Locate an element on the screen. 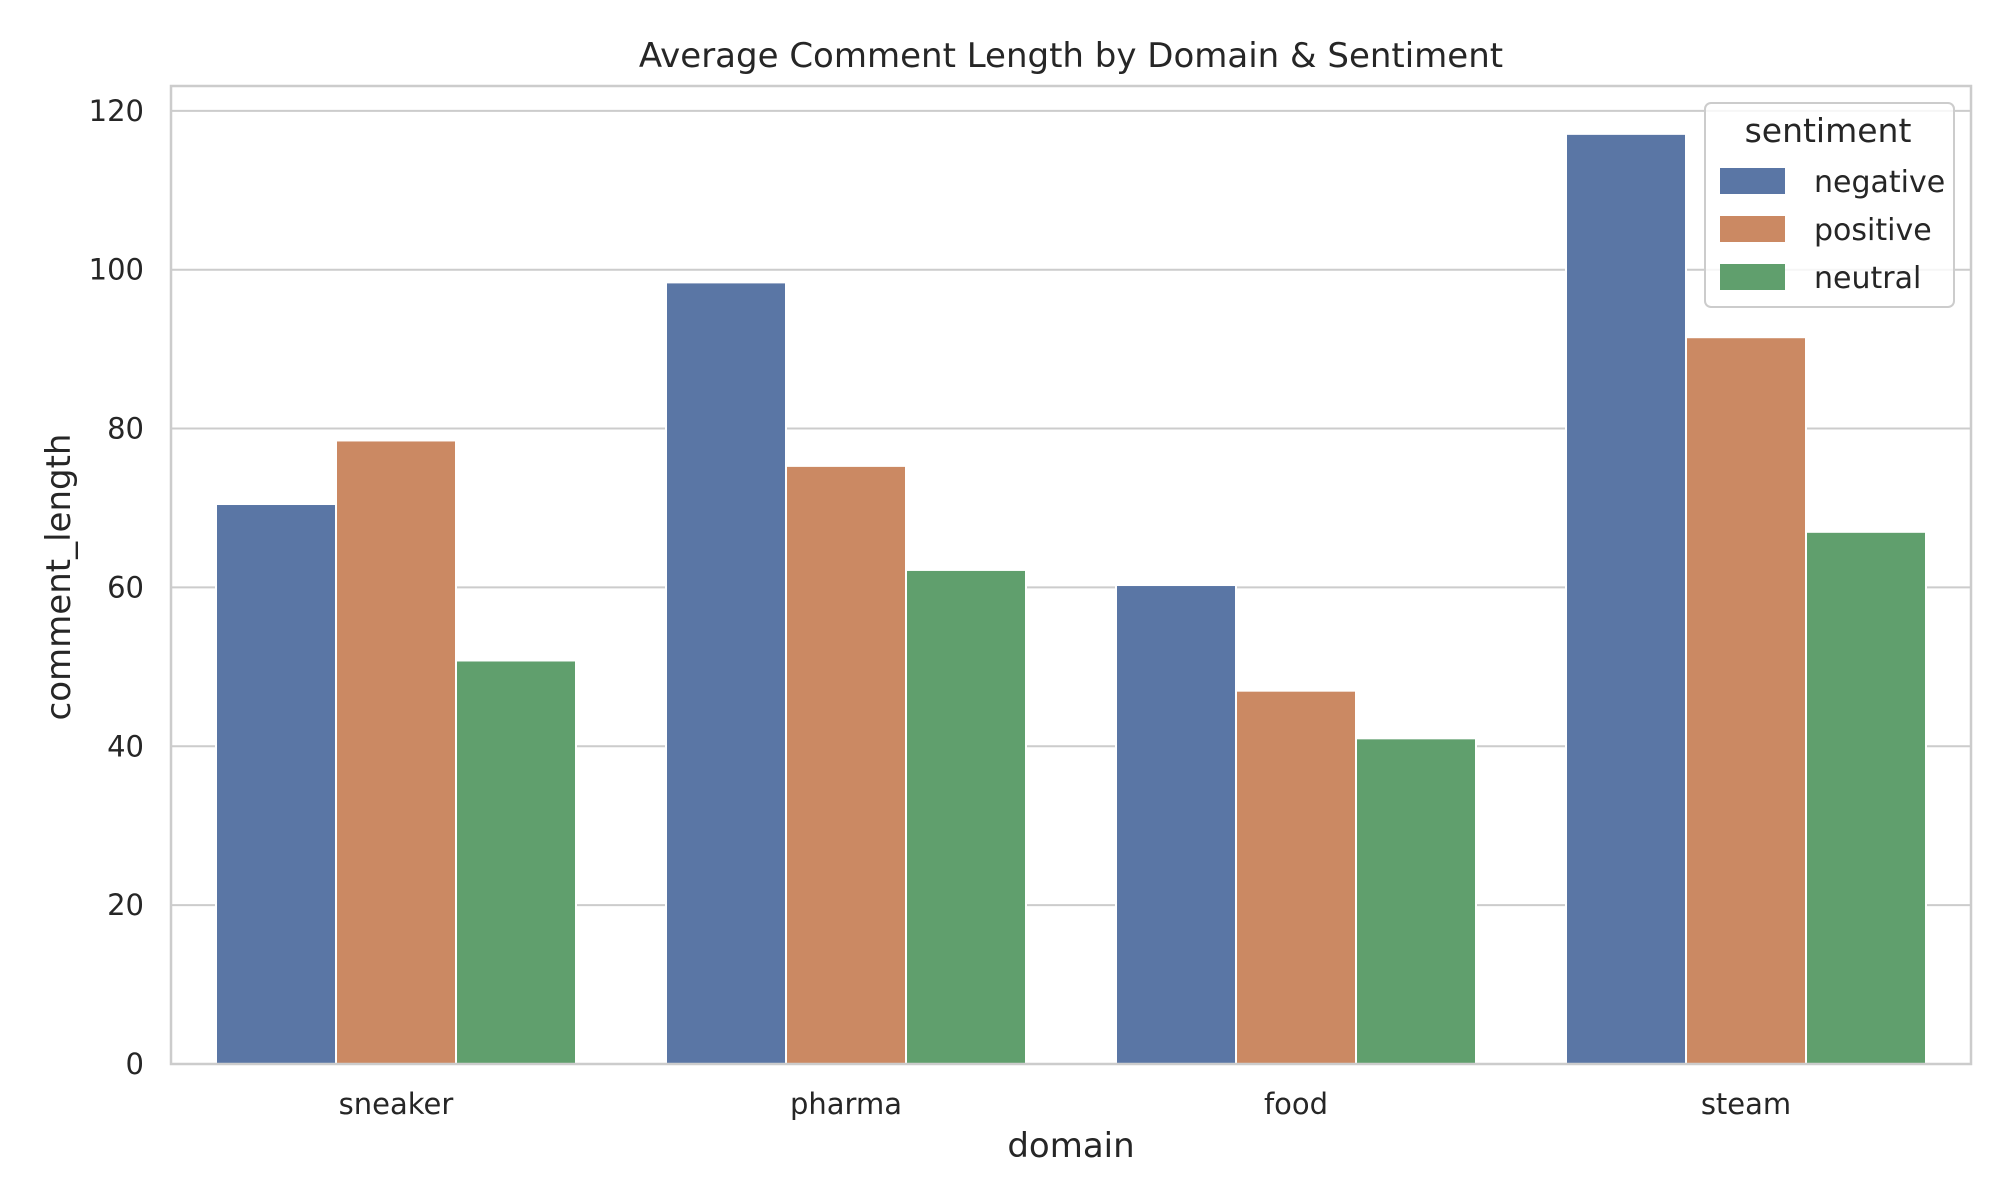  legend-title: sentiment is located at coordinates (1828, 130).